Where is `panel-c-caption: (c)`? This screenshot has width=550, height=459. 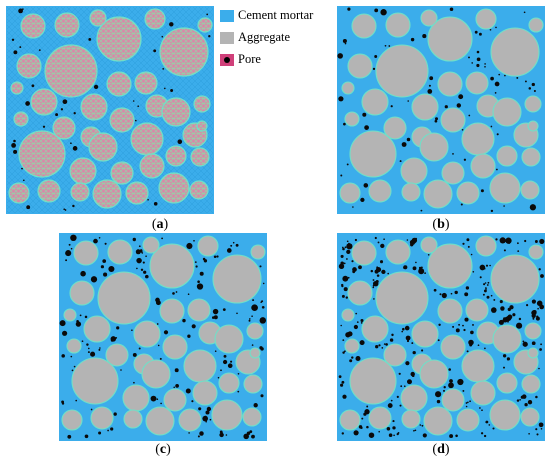
panel-c-caption: (c) is located at coordinates (163, 449).